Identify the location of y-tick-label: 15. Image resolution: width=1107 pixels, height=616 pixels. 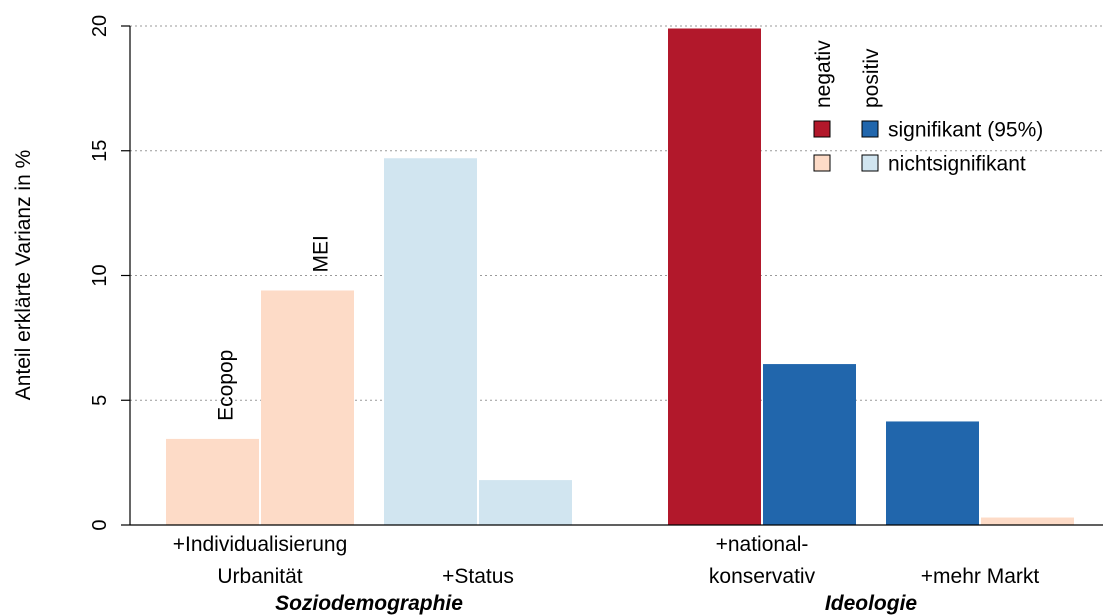
(100, 151).